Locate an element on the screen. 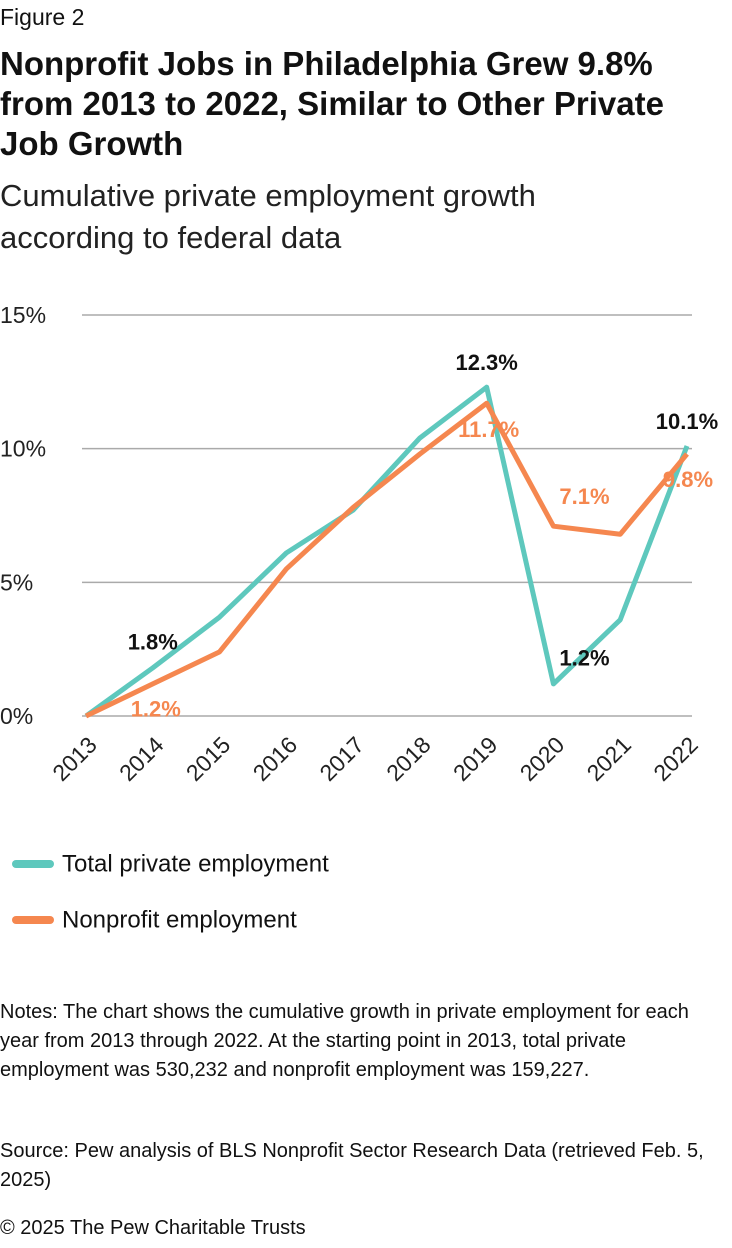 The image size is (732, 1248). x-tick-label: 2017 is located at coordinates (341, 758).